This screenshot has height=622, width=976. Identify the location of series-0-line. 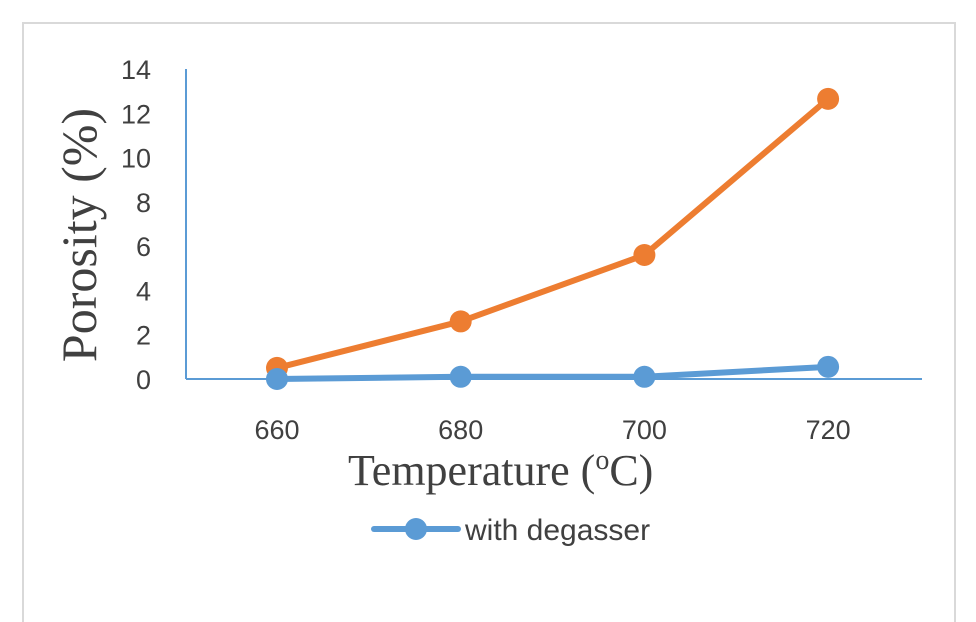
(553, 372).